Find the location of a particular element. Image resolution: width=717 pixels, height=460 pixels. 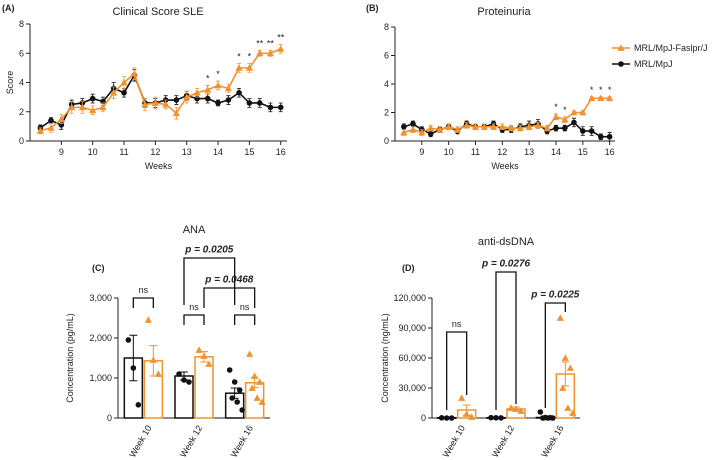

y-tick-label: 60,000 is located at coordinates (412, 358).